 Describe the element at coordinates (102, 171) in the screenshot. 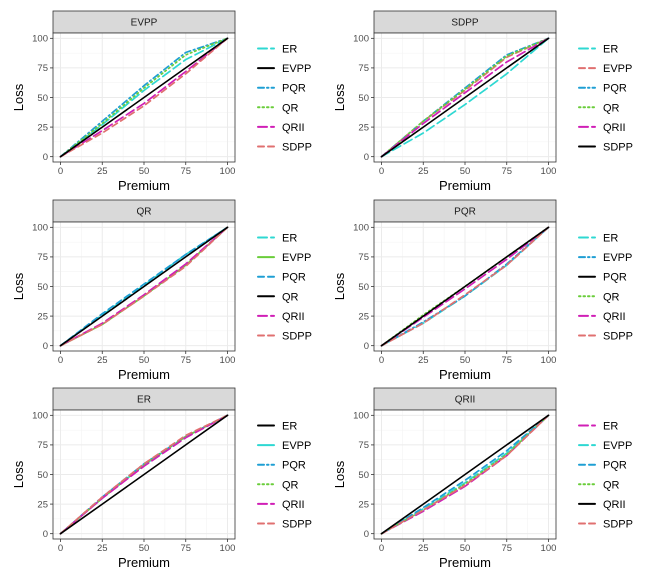

I see `panel-evpp-x-tick-label: 25` at that location.